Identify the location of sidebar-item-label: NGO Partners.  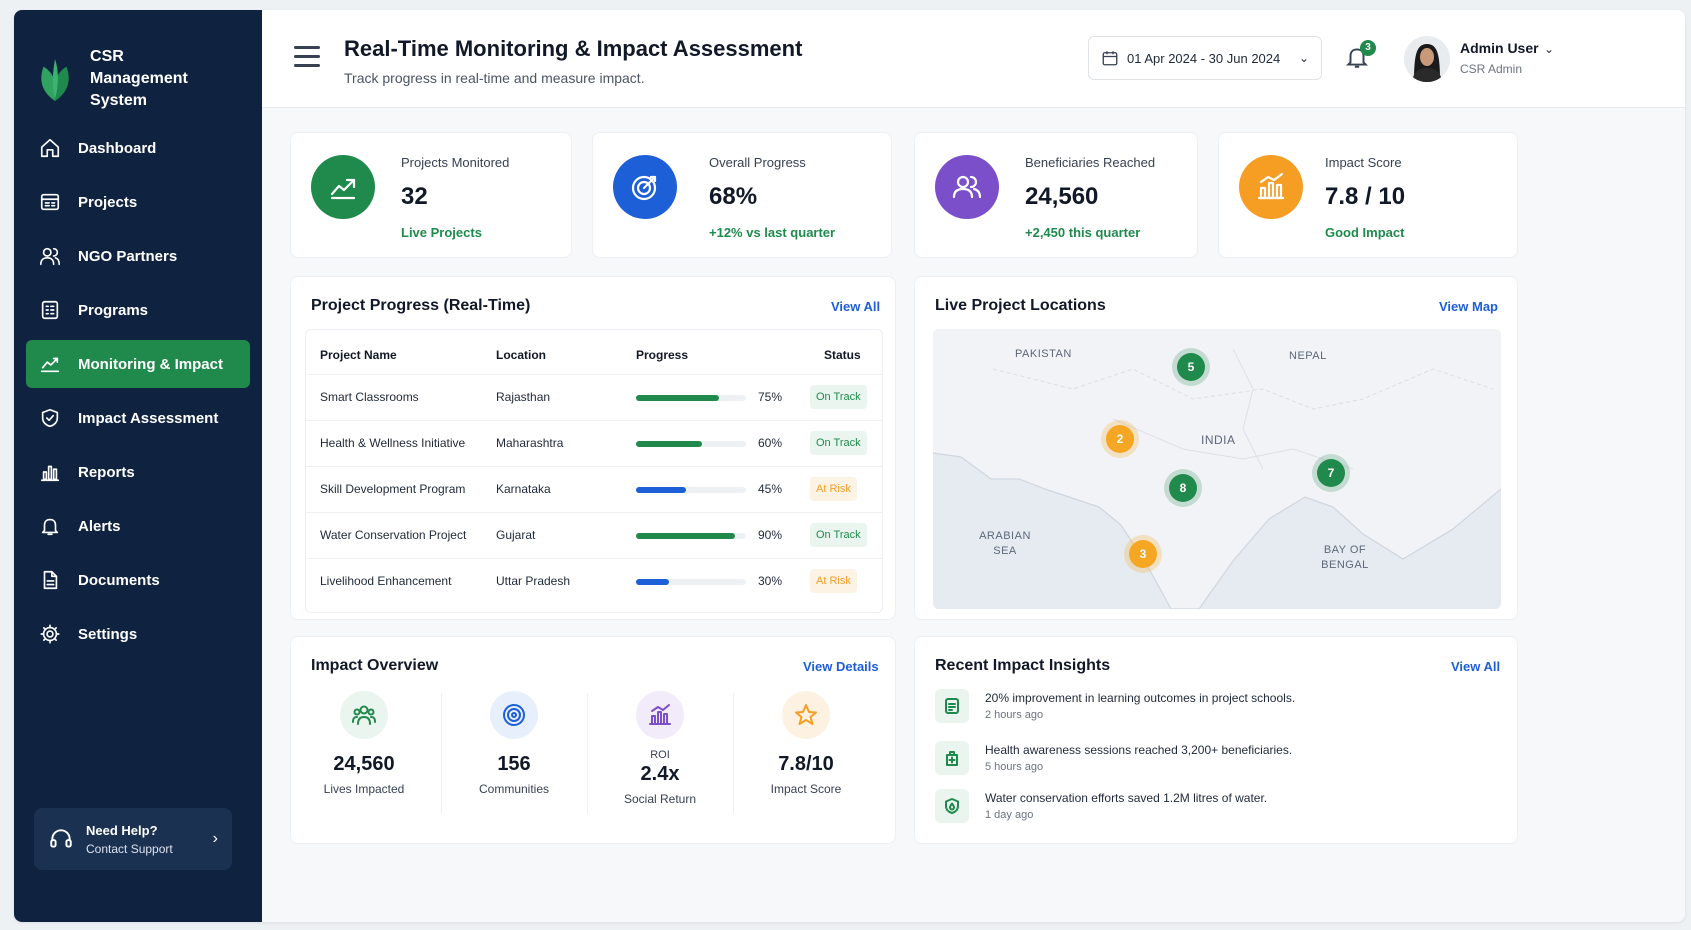
(128, 256).